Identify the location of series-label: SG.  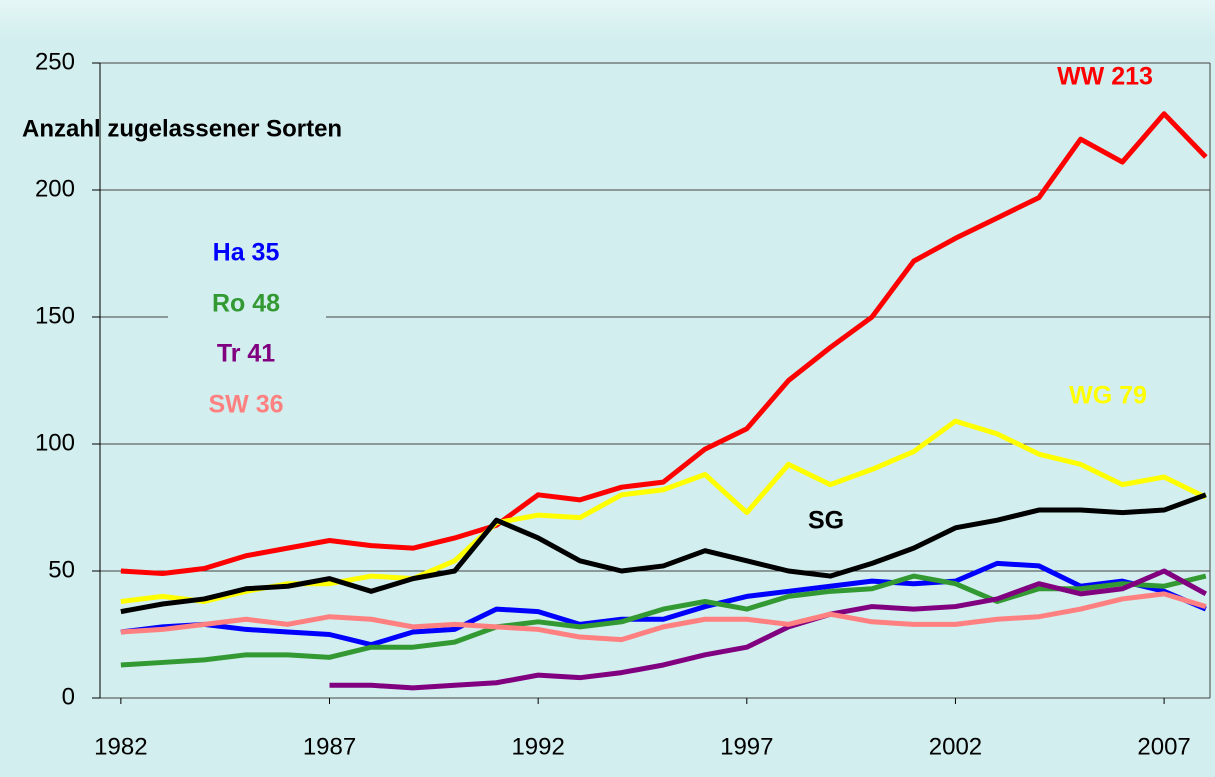
(826, 521).